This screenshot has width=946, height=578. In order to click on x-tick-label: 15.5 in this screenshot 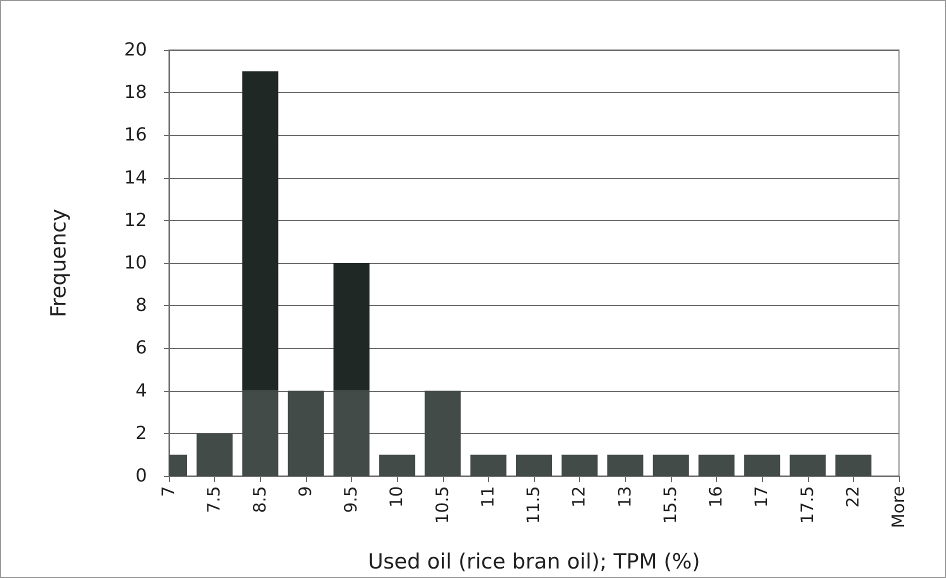, I will do `click(670, 505)`.